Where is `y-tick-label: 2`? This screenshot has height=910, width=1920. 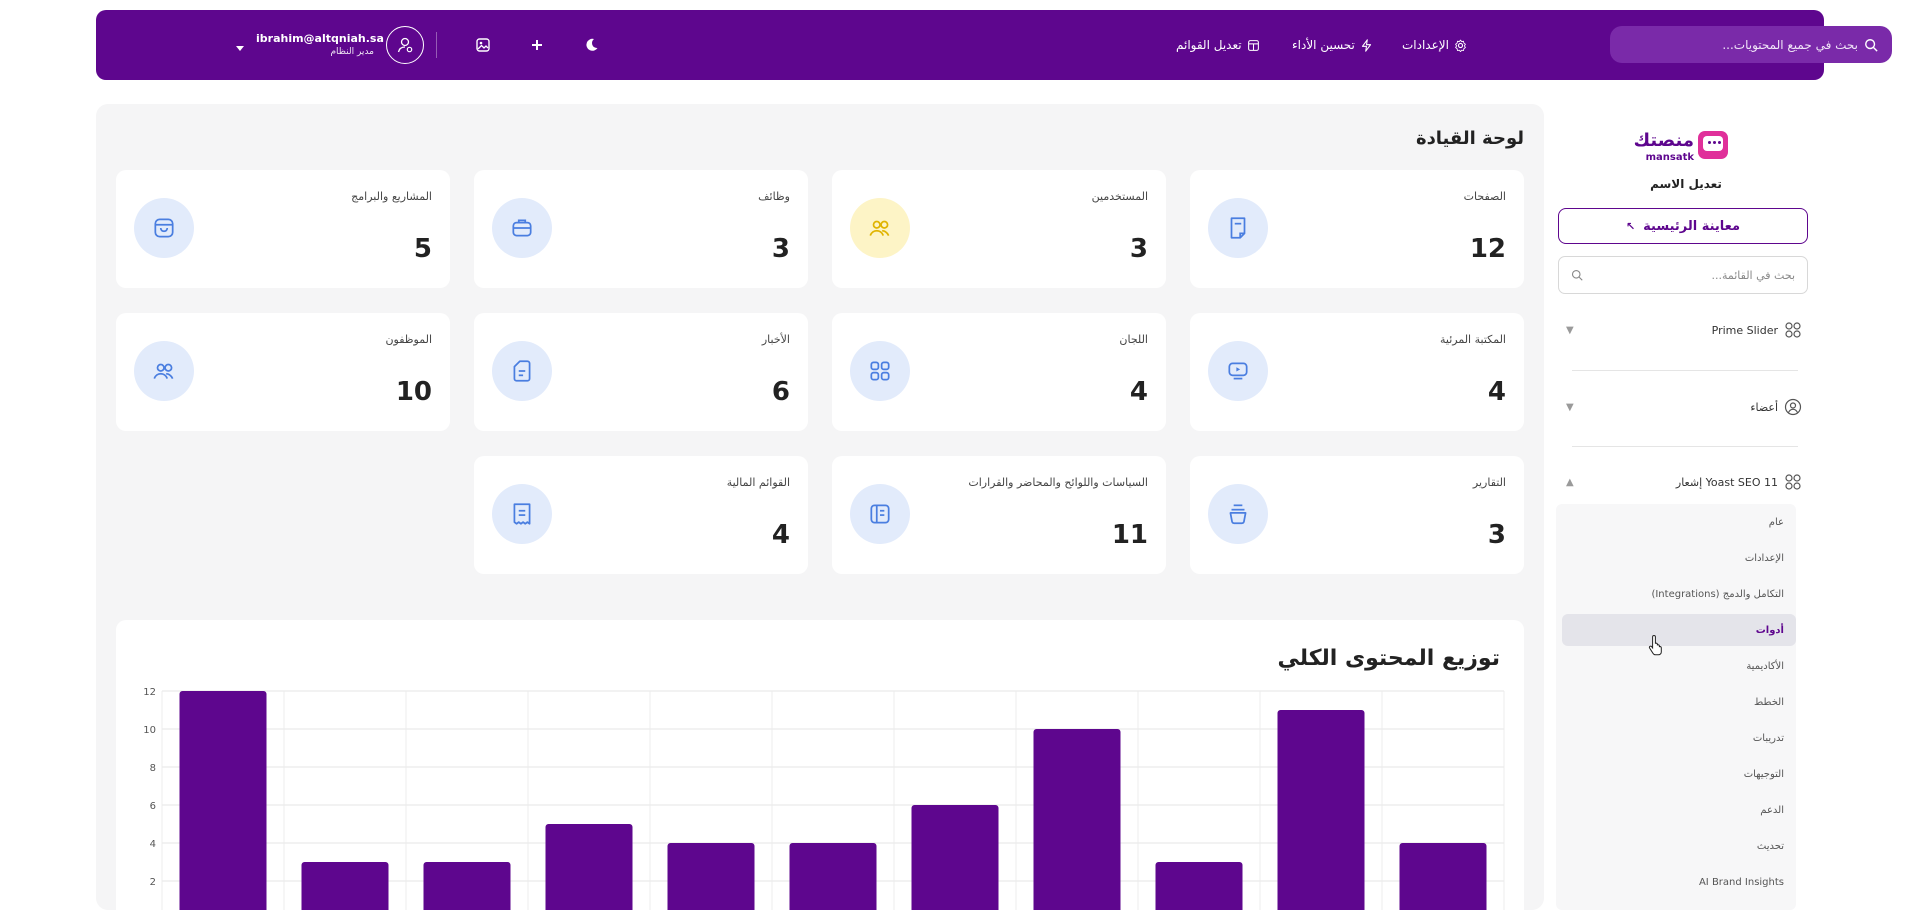
y-tick-label: 2 is located at coordinates (153, 882).